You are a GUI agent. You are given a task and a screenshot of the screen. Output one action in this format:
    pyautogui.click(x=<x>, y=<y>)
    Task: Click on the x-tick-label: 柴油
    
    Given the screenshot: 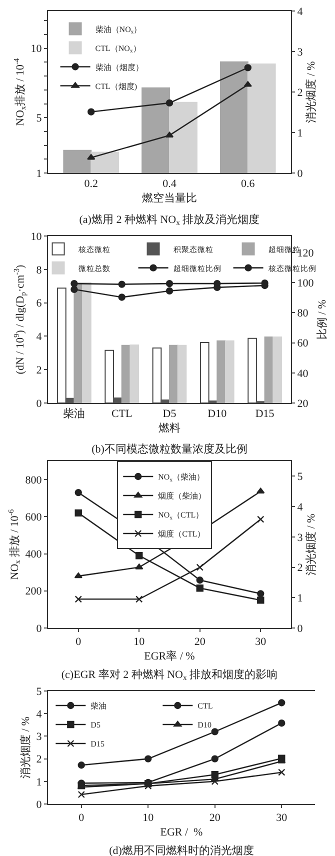 What is the action you would take?
    pyautogui.click(x=74, y=413)
    